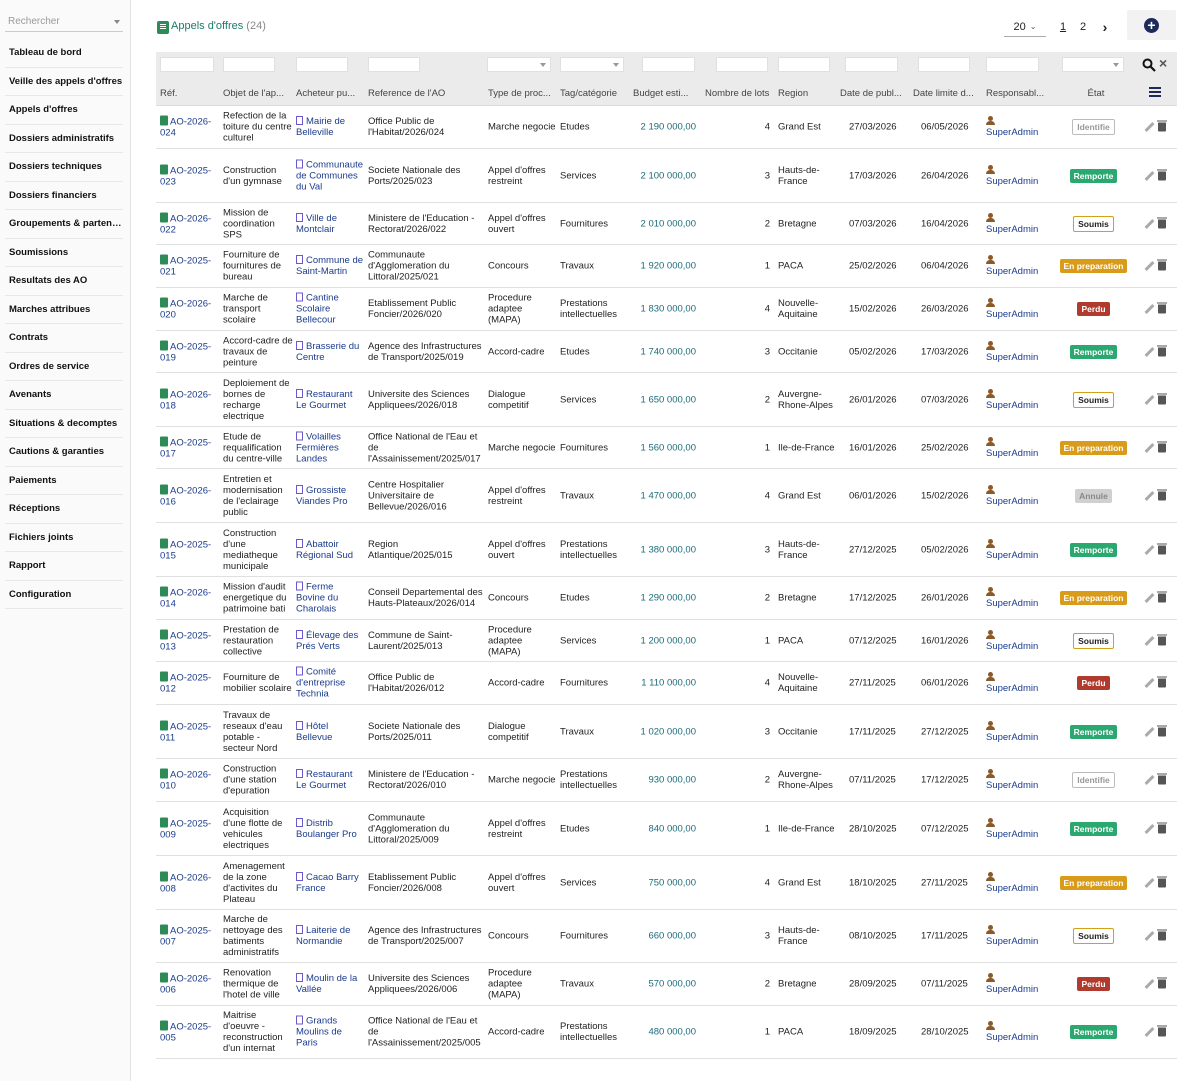 The width and height of the screenshot is (1200, 1081). What do you see at coordinates (189, 882) in the screenshot?
I see `ref-link: AO-2026-008` at bounding box center [189, 882].